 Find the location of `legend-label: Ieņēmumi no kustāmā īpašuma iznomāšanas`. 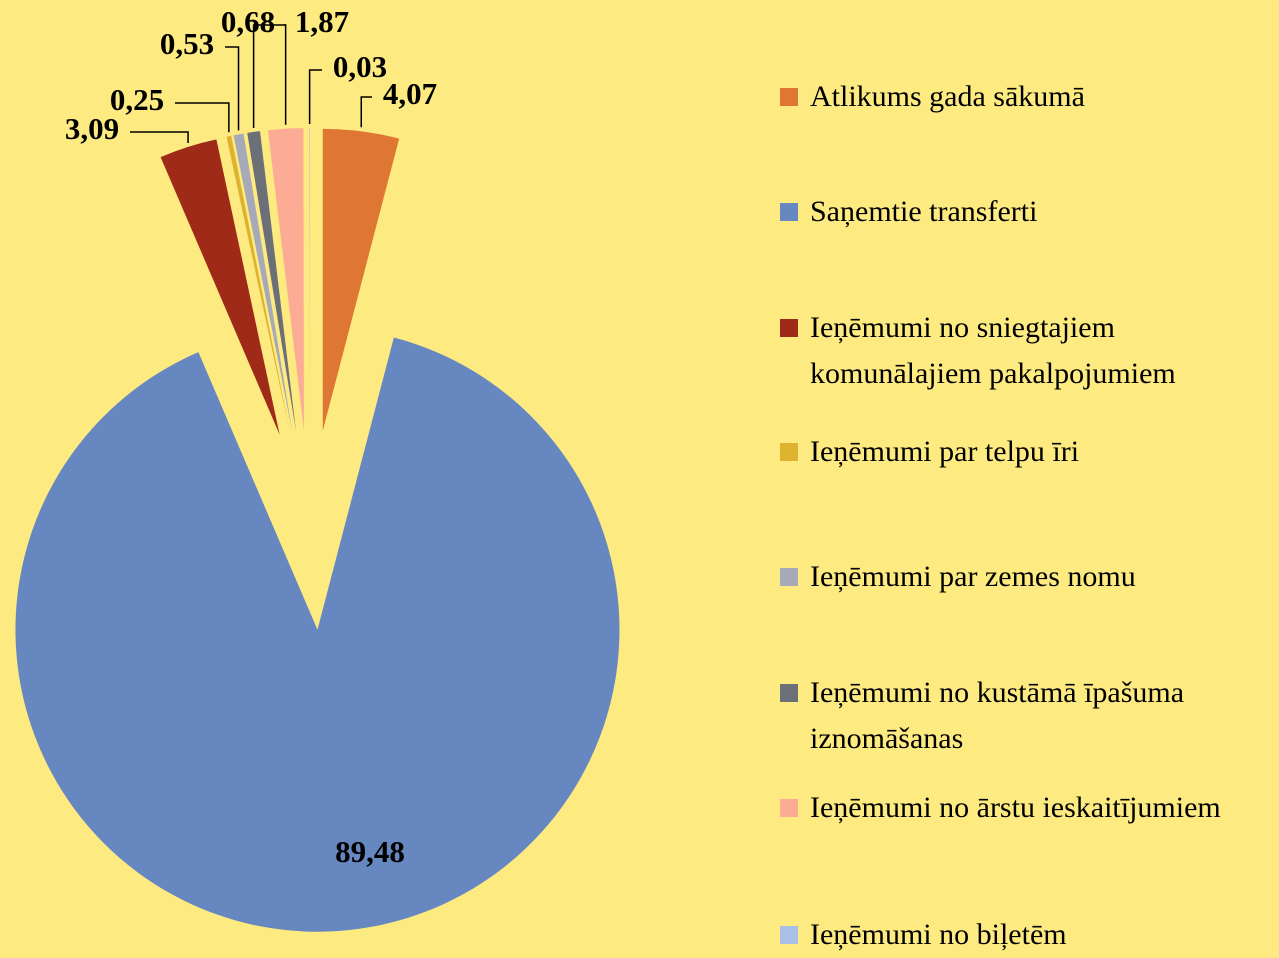

legend-label: Ieņēmumi no kustāmā īpašuma iznomāšanas is located at coordinates (997, 715).